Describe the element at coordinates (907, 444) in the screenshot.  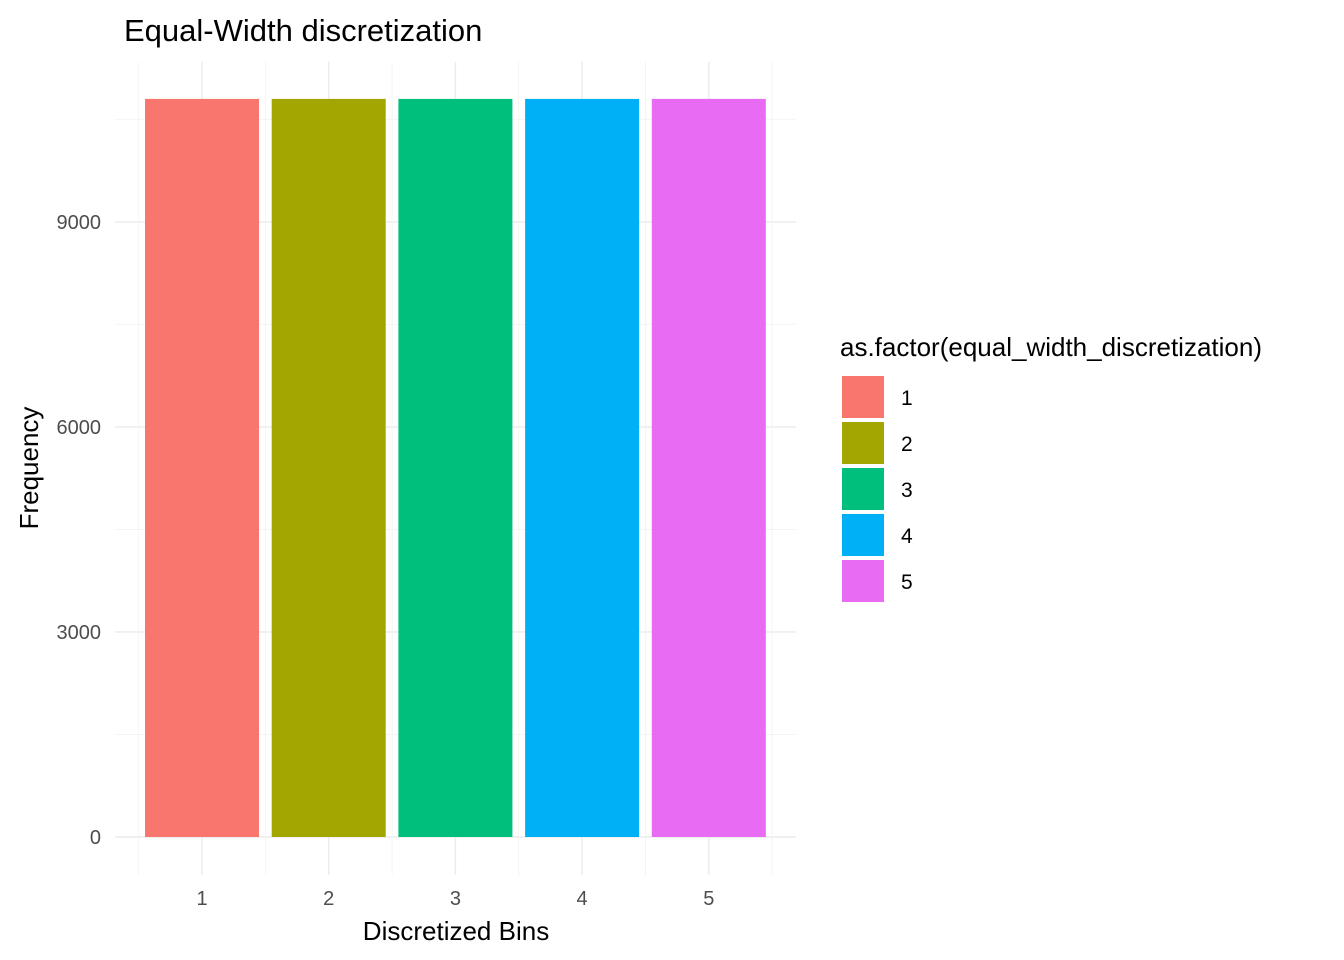
I see `legend-label-2: 2` at that location.